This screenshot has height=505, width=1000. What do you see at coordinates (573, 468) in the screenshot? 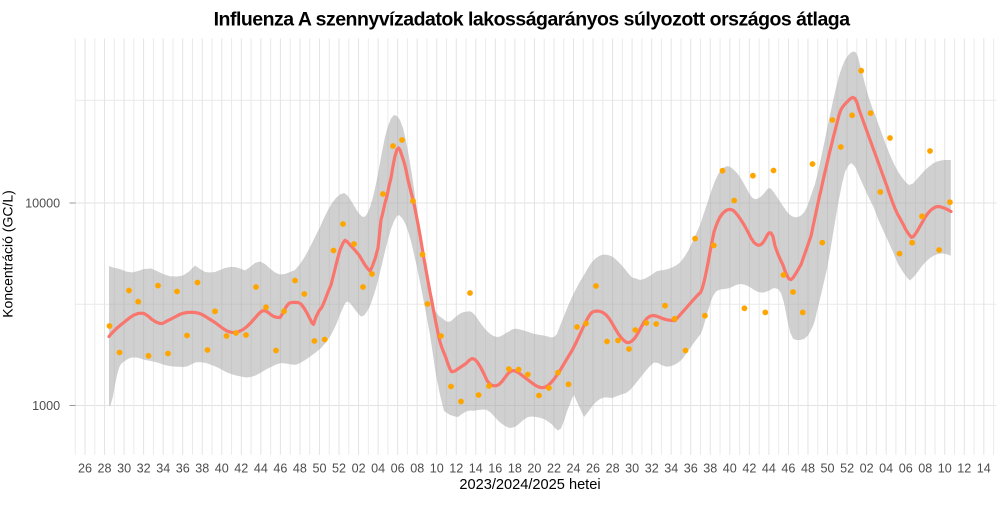
I see `svg-text: 24` at bounding box center [573, 468].